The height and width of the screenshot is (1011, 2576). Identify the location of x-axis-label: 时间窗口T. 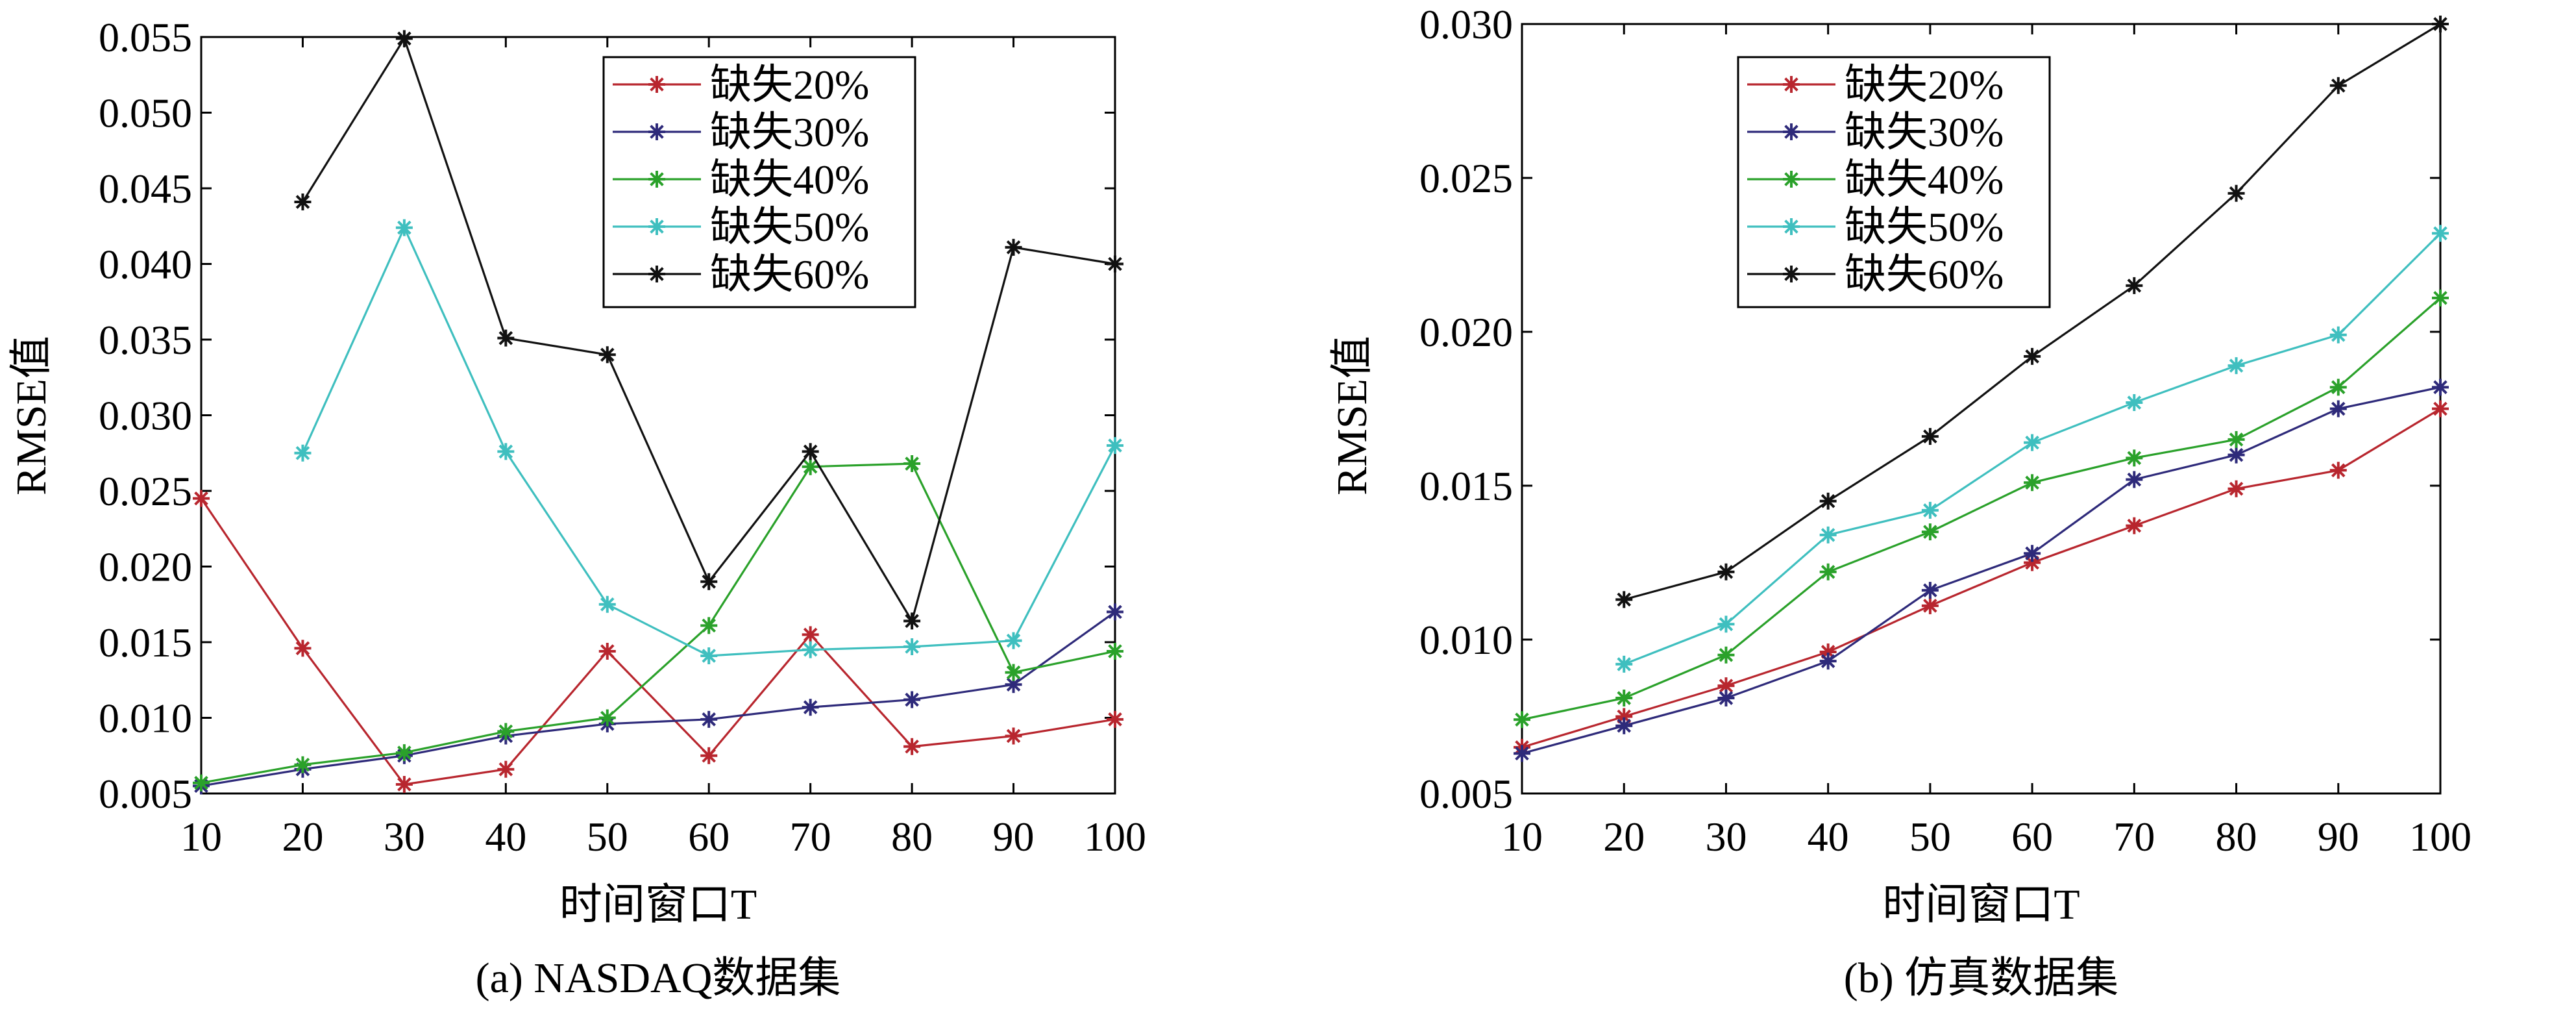
(658, 905).